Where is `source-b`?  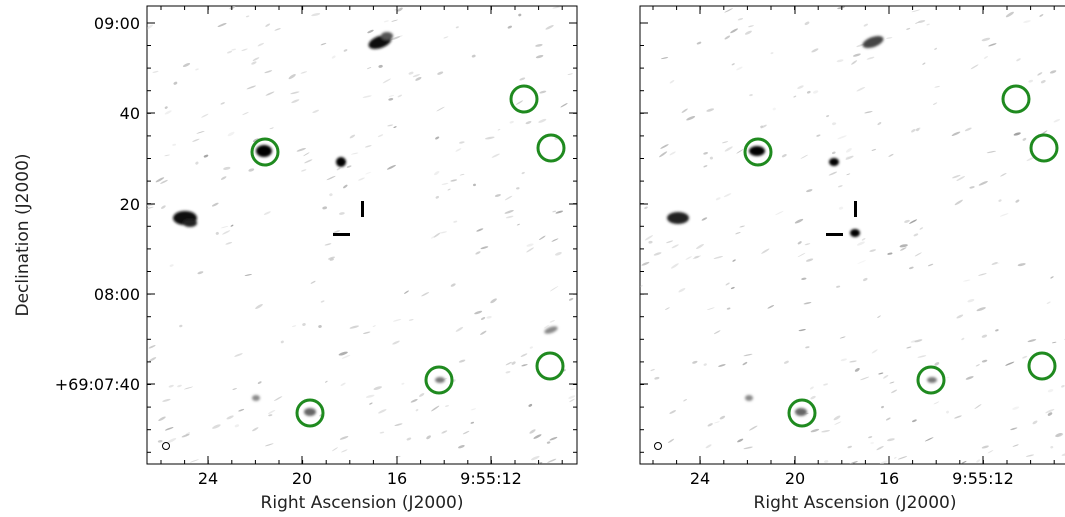
source-b is located at coordinates (341, 162).